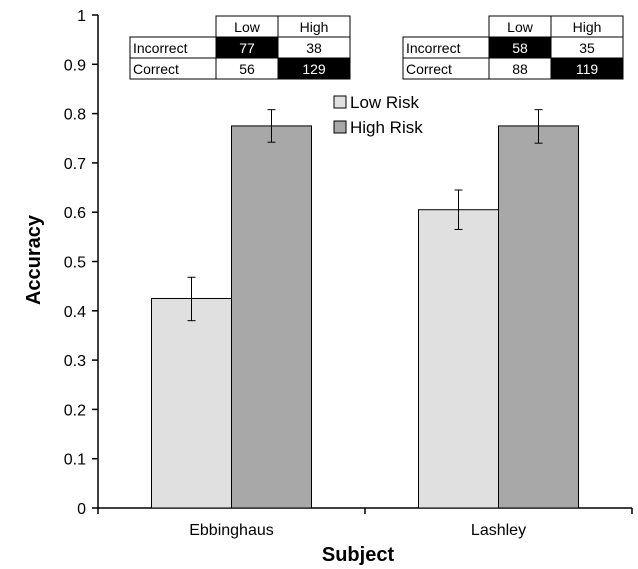  Describe the element at coordinates (81, 509) in the screenshot. I see `y-tick-label: 0` at that location.